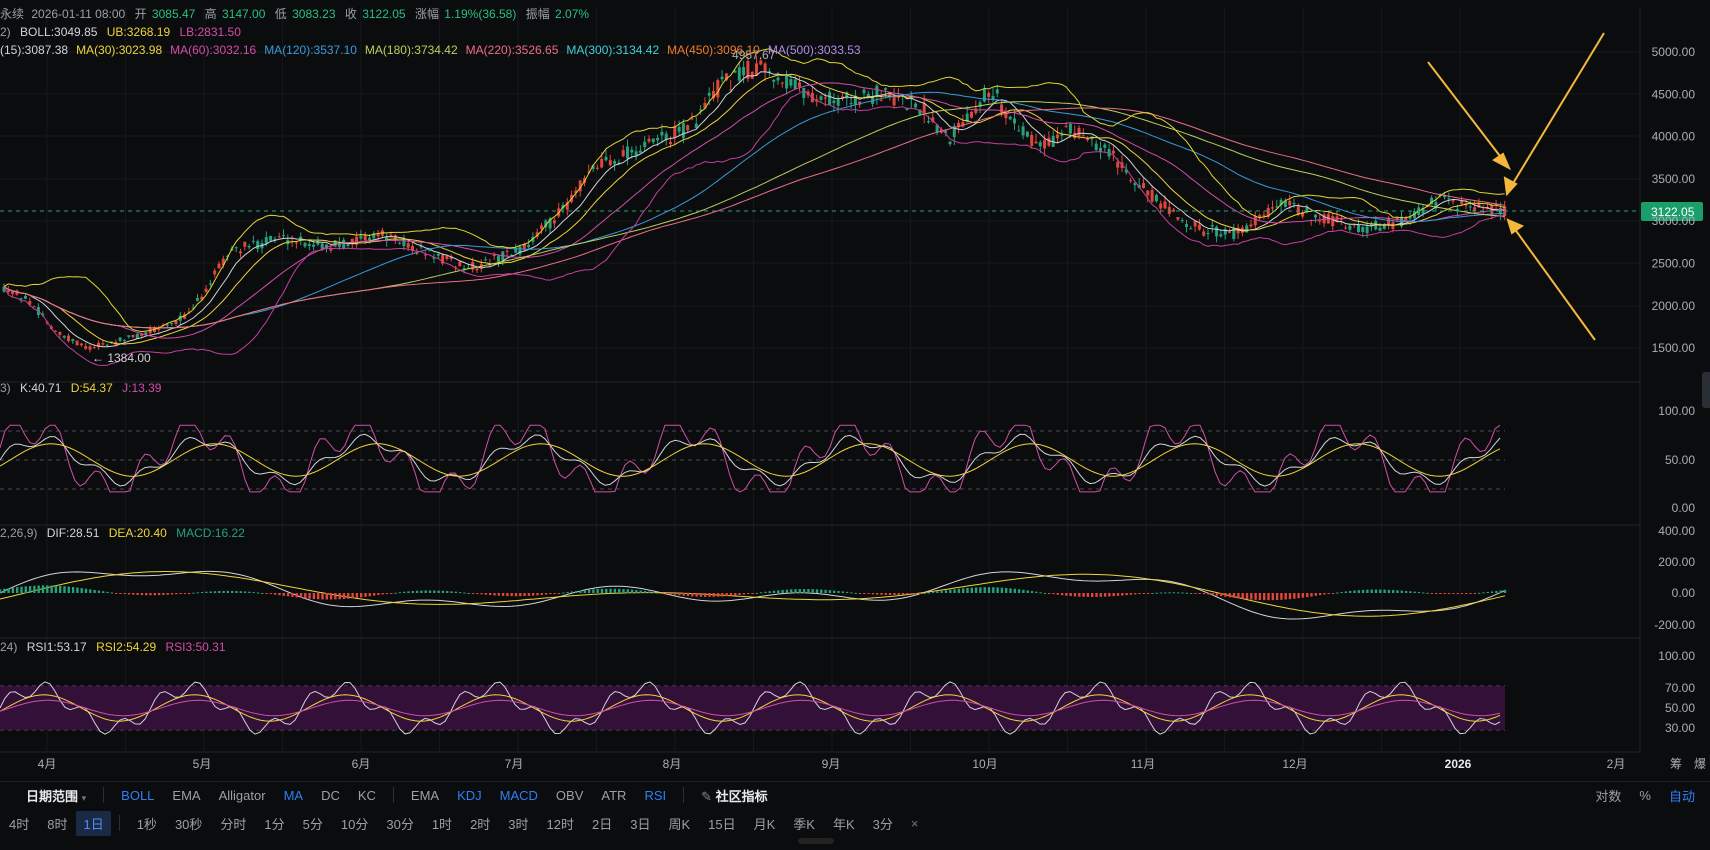 The width and height of the screenshot is (1710, 850). I want to click on interval-17: 15日, so click(722, 824).